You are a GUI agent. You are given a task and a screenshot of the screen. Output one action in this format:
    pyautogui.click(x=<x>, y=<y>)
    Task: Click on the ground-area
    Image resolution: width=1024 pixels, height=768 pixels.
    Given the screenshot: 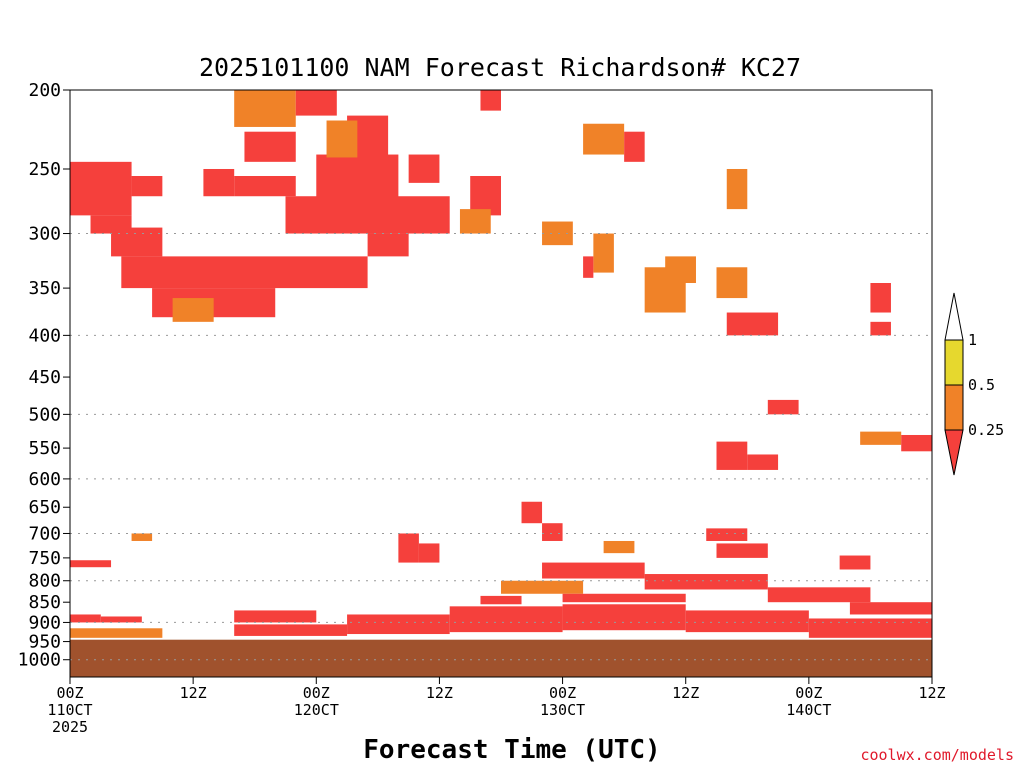 What is the action you would take?
    pyautogui.click(x=501, y=658)
    